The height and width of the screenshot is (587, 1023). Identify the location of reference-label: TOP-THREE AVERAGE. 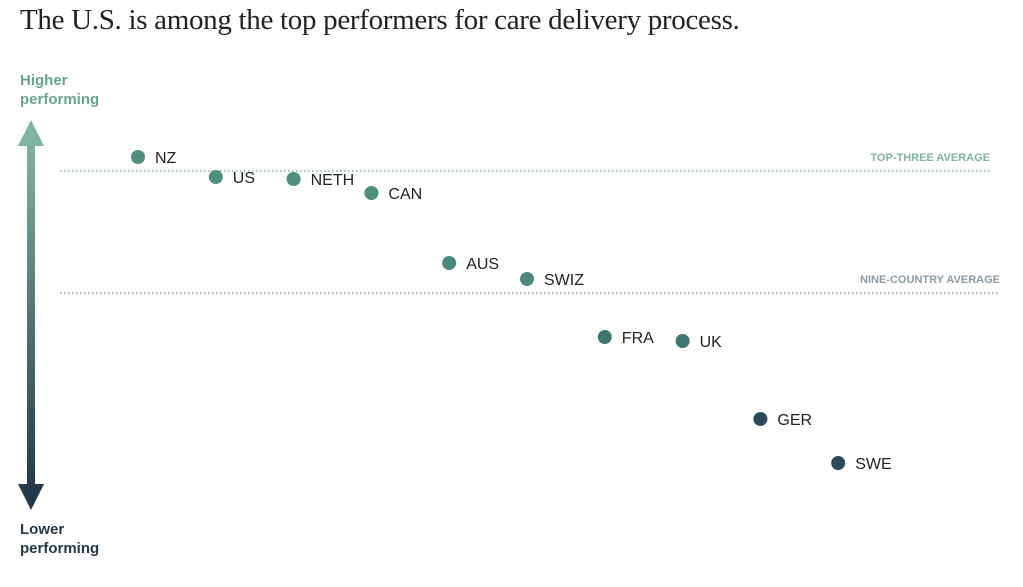
(930, 158).